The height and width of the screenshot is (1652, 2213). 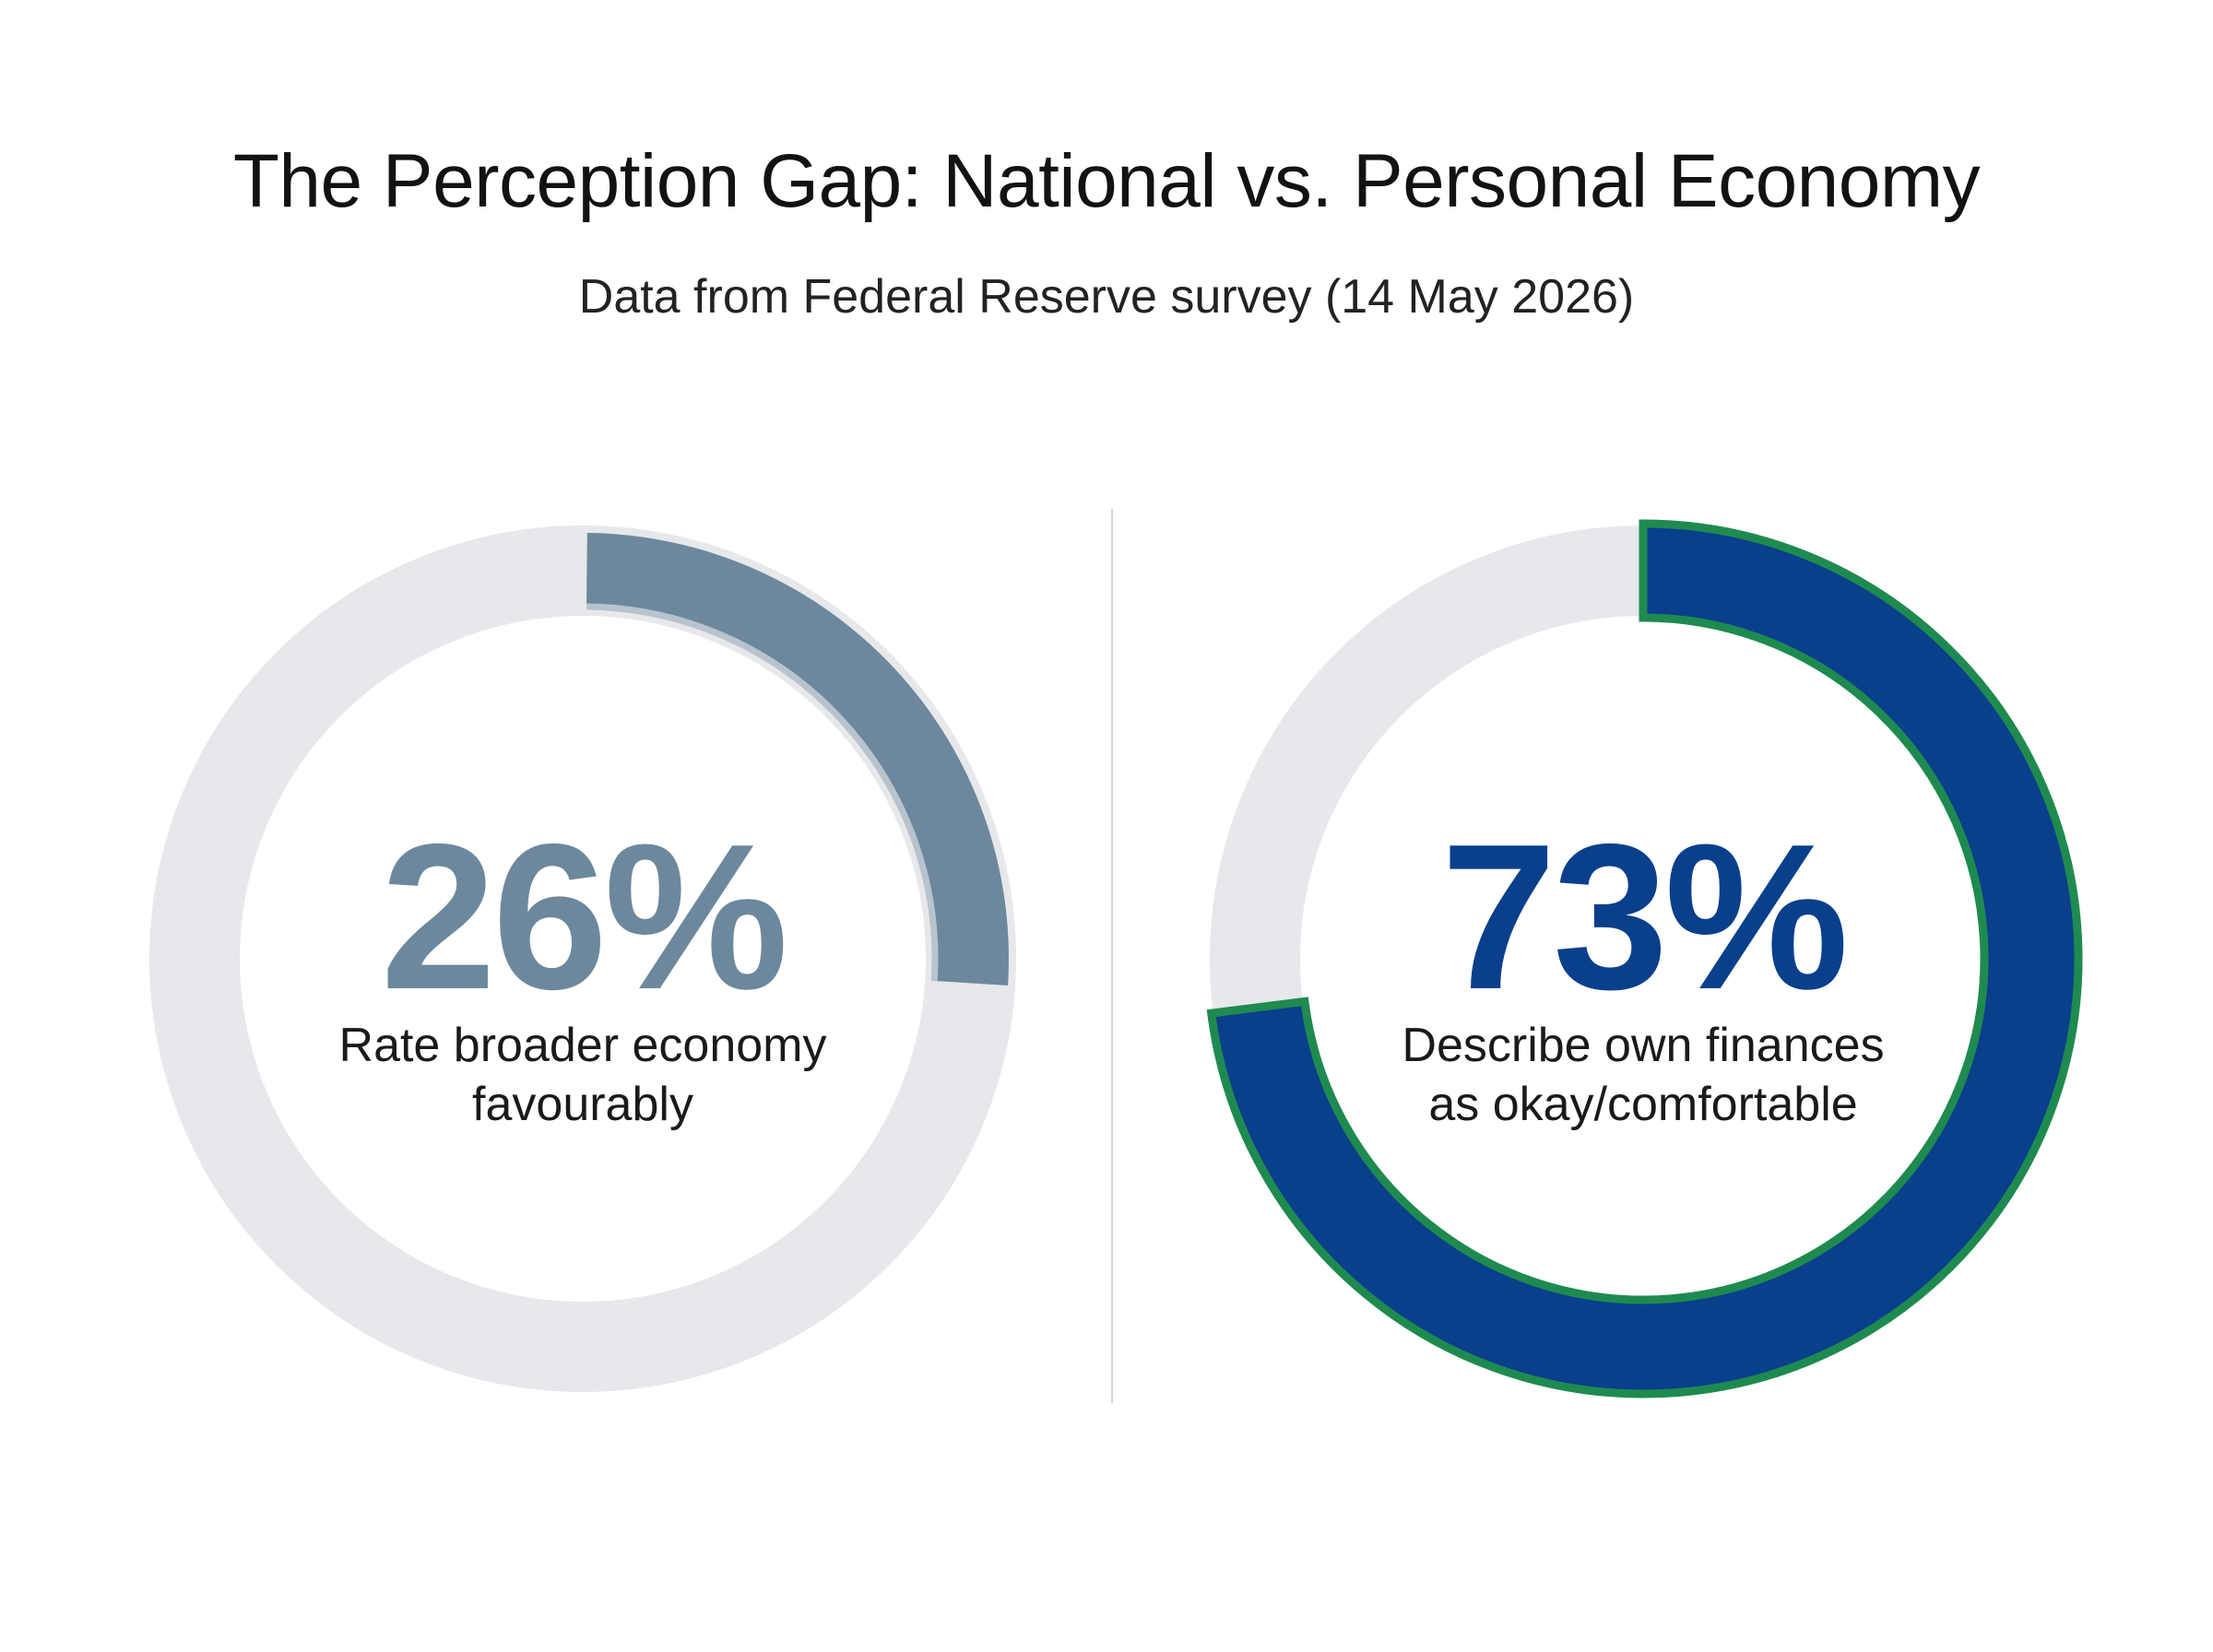 What do you see at coordinates (762, 792) in the screenshot?
I see `national-arc-inner-edge` at bounding box center [762, 792].